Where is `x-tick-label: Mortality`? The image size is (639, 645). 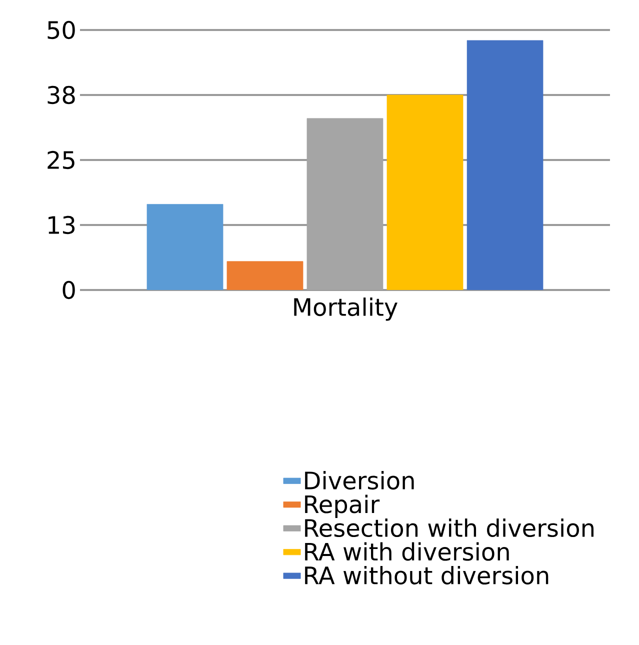
x-tick-label: Mortality is located at coordinates (346, 309).